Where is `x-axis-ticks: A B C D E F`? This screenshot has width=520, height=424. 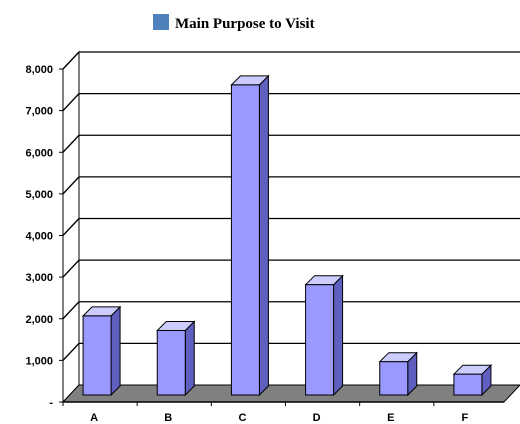 x-axis-ticks: A B C D E F is located at coordinates (265, 413).